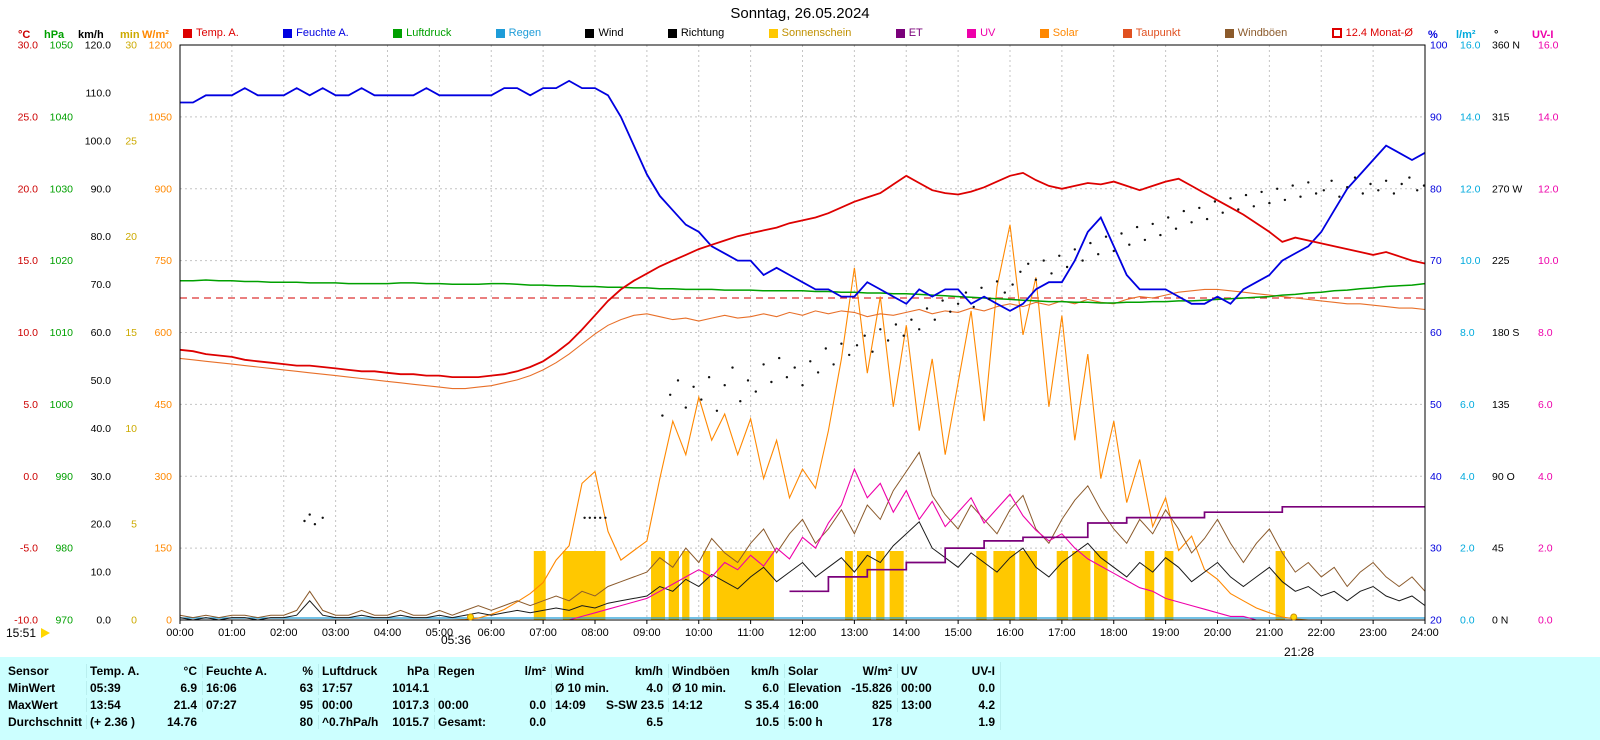 This screenshot has width=1600, height=740. What do you see at coordinates (115, 687) in the screenshot?
I see `min-time: 05:39` at bounding box center [115, 687].